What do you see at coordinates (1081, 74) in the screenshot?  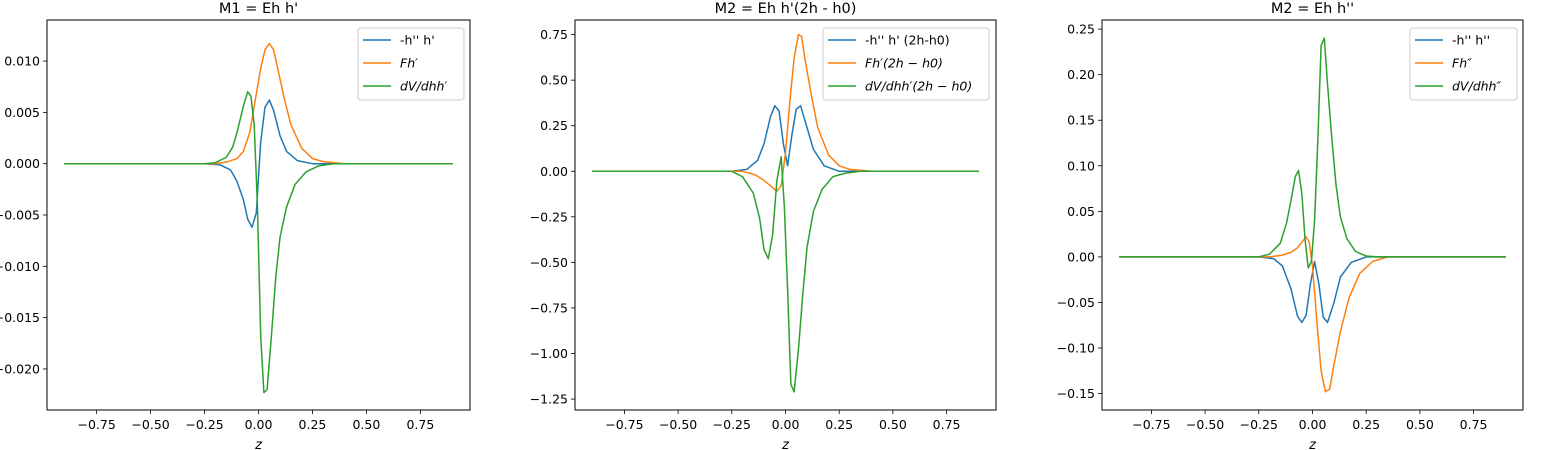 I see `y-tick-label: 0.20` at bounding box center [1081, 74].